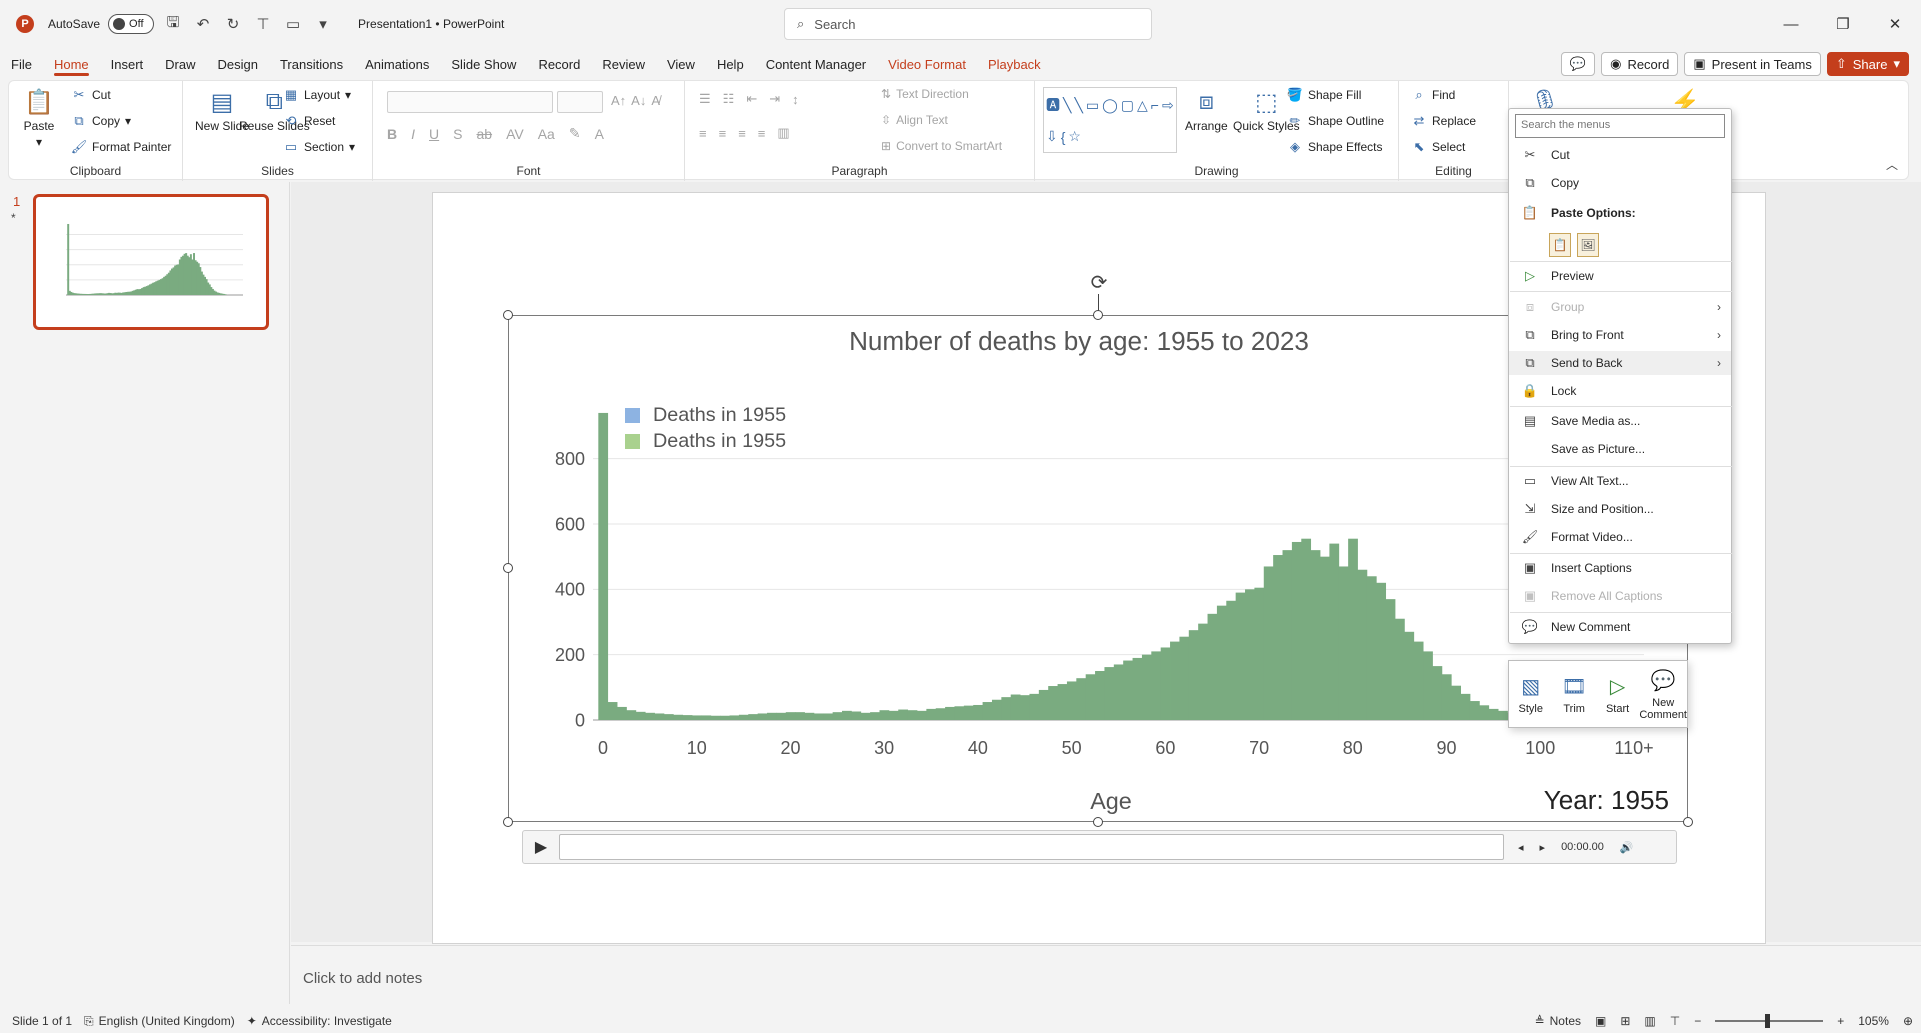  Describe the element at coordinates (203, 24) in the screenshot. I see `undo-icon: ↶` at that location.